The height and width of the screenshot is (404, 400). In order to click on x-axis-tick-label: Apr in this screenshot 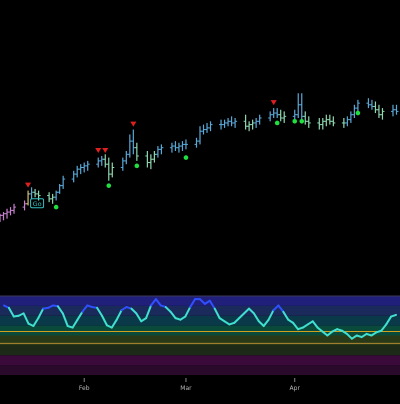, I will do `click(295, 388)`.